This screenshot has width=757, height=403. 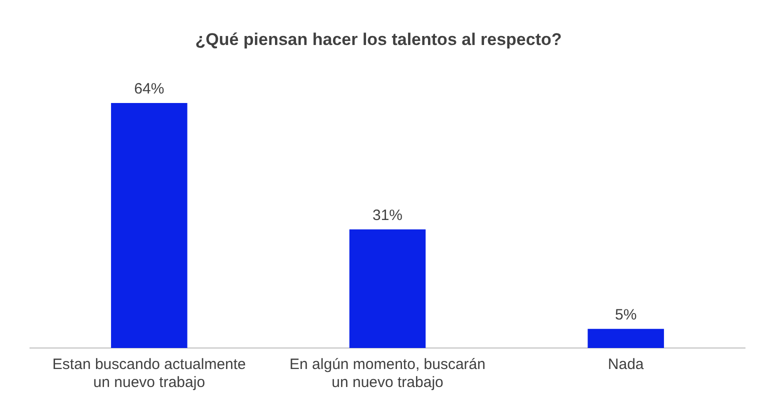 What do you see at coordinates (378, 40) in the screenshot?
I see `chart-title: ¿Qué piensan hacer los talentos al respecto?` at bounding box center [378, 40].